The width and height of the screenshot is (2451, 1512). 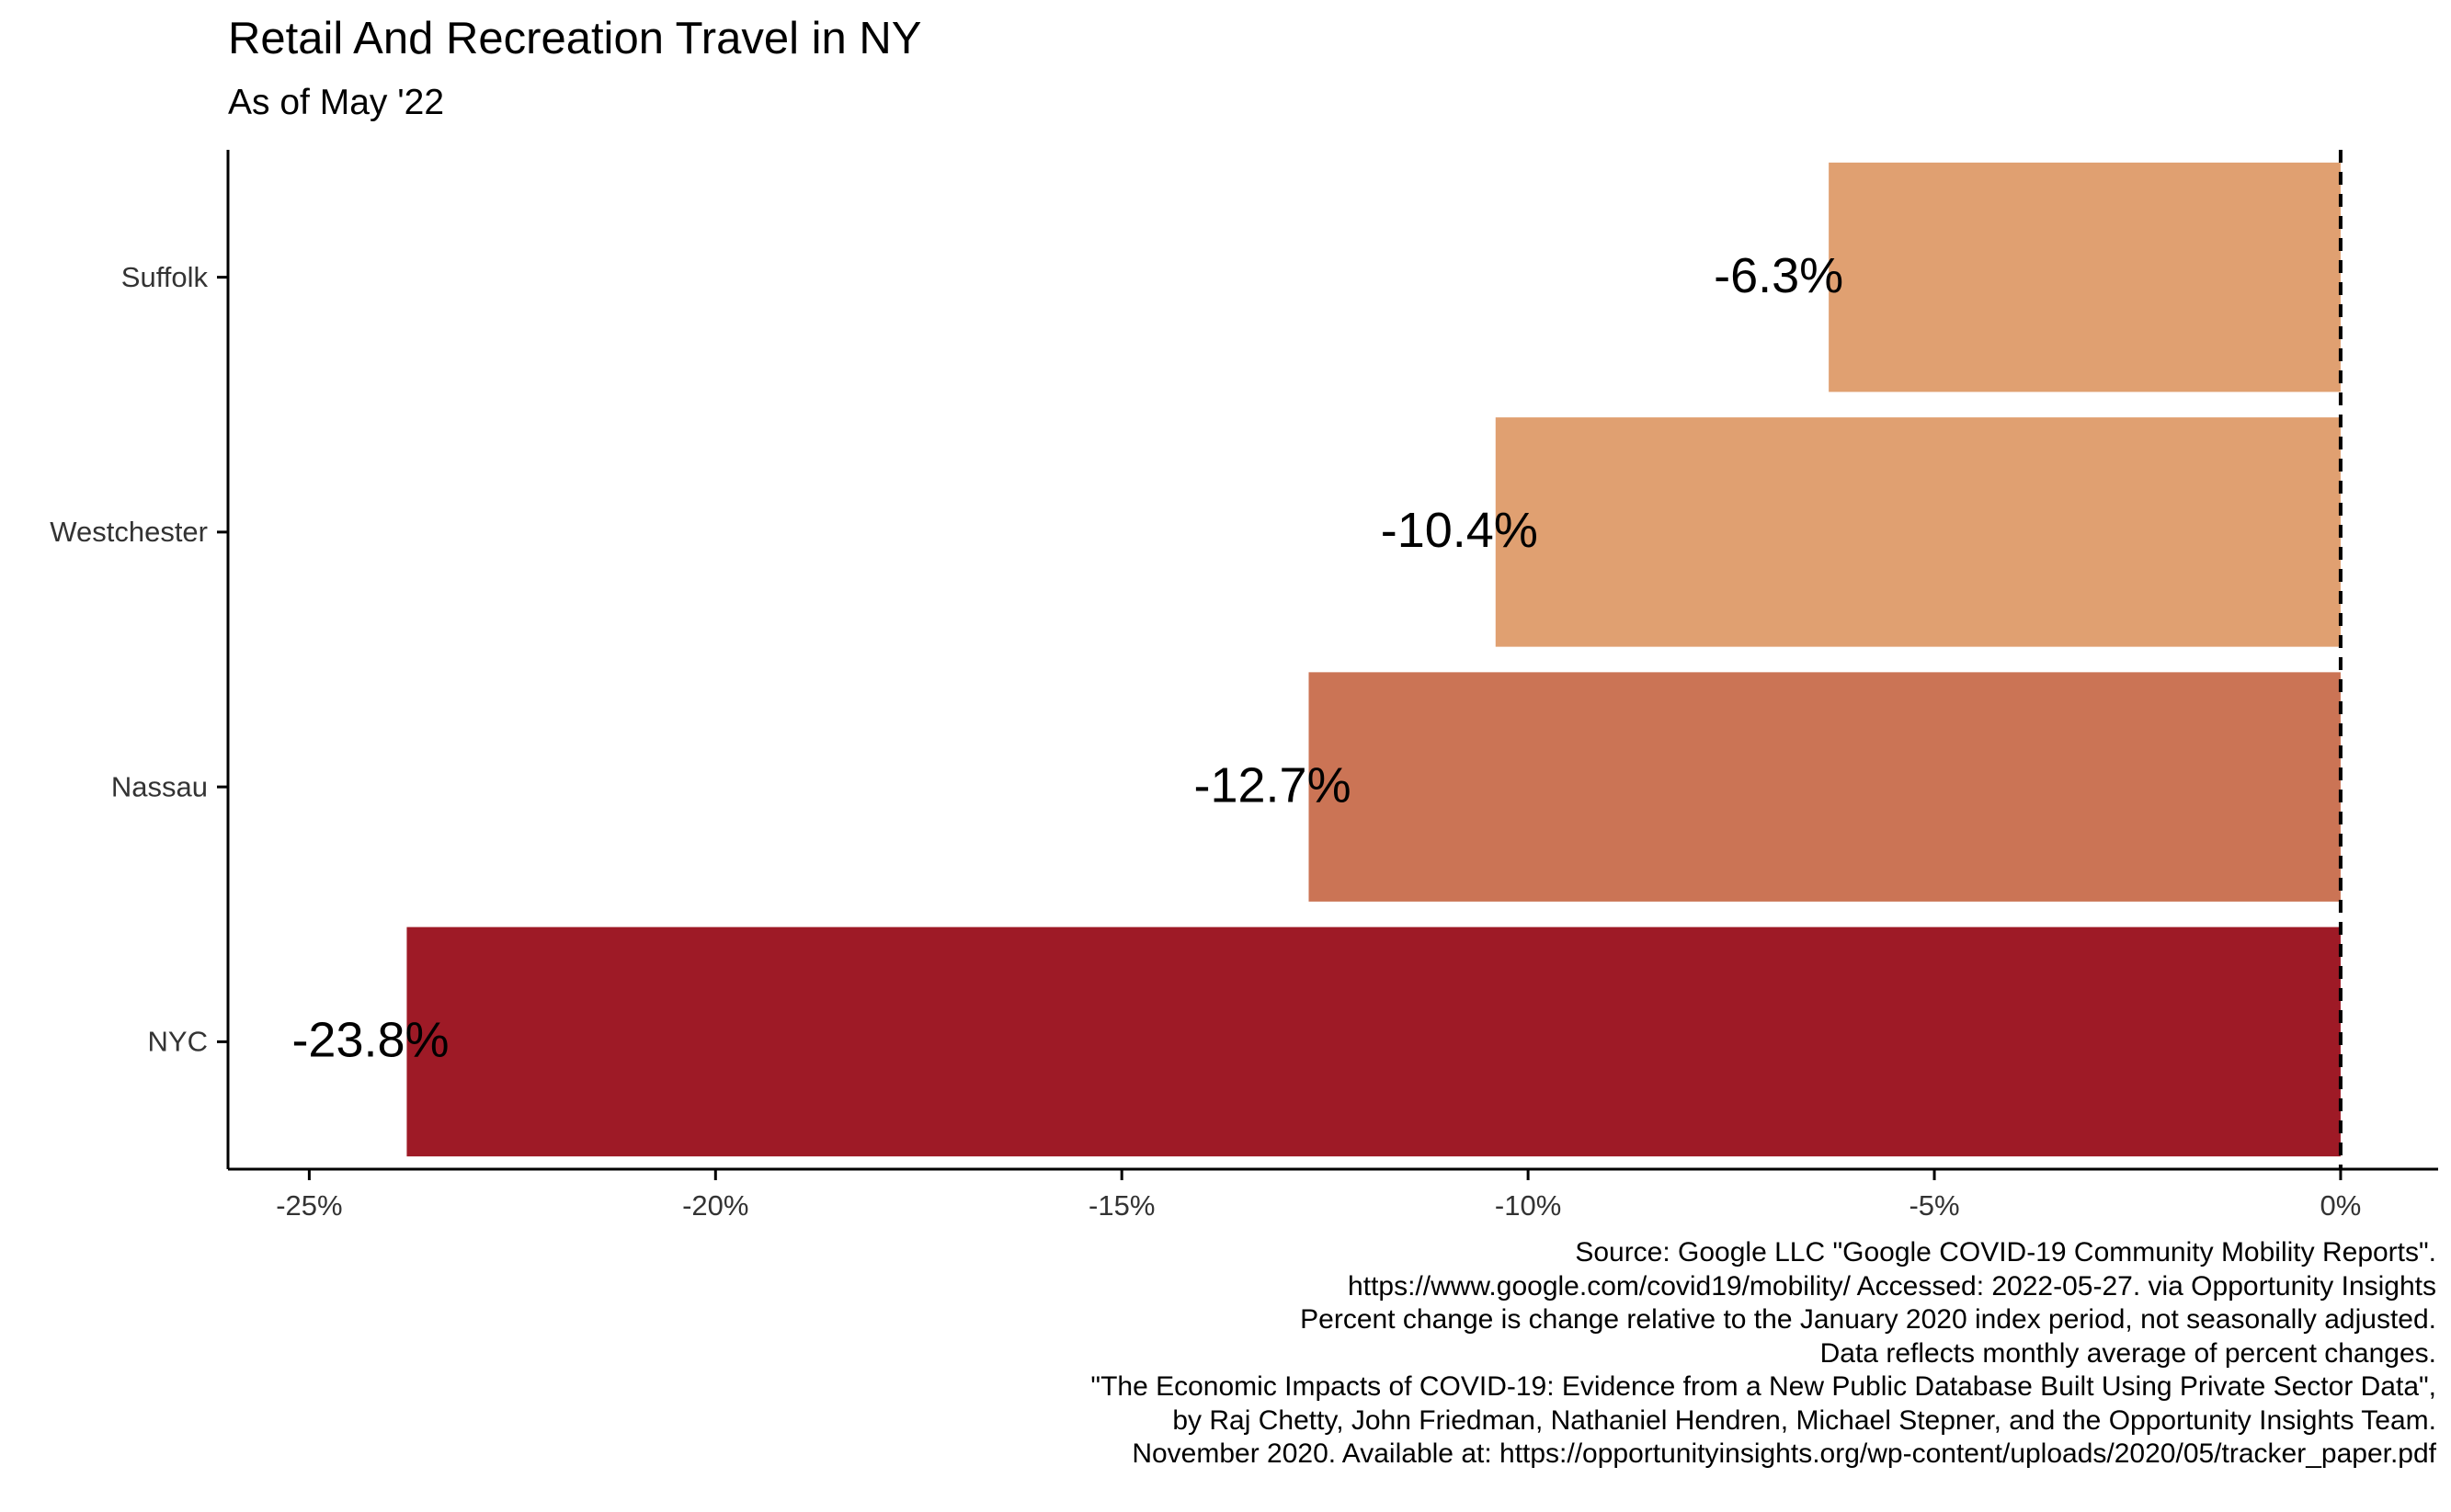 I want to click on bar-westchester, so click(x=1918, y=532).